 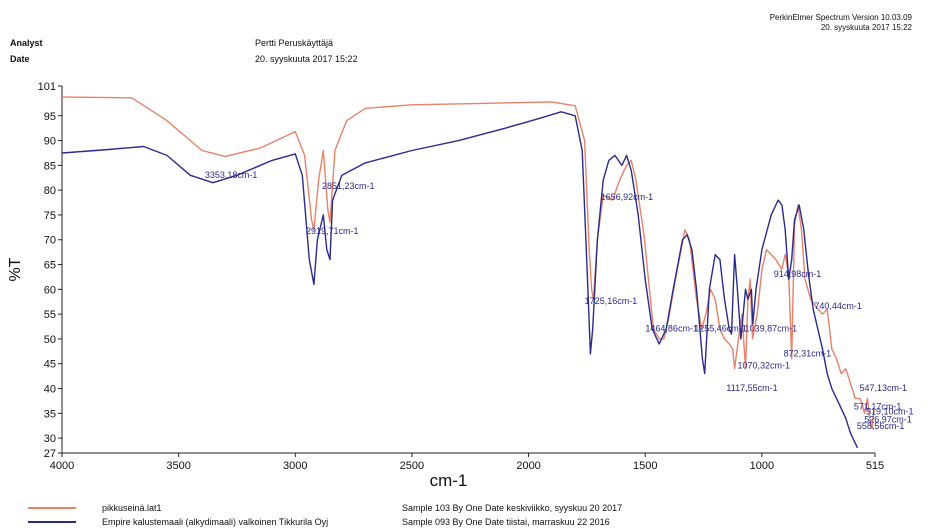 I want to click on peak-label: 558,56cm-1, so click(x=881, y=426).